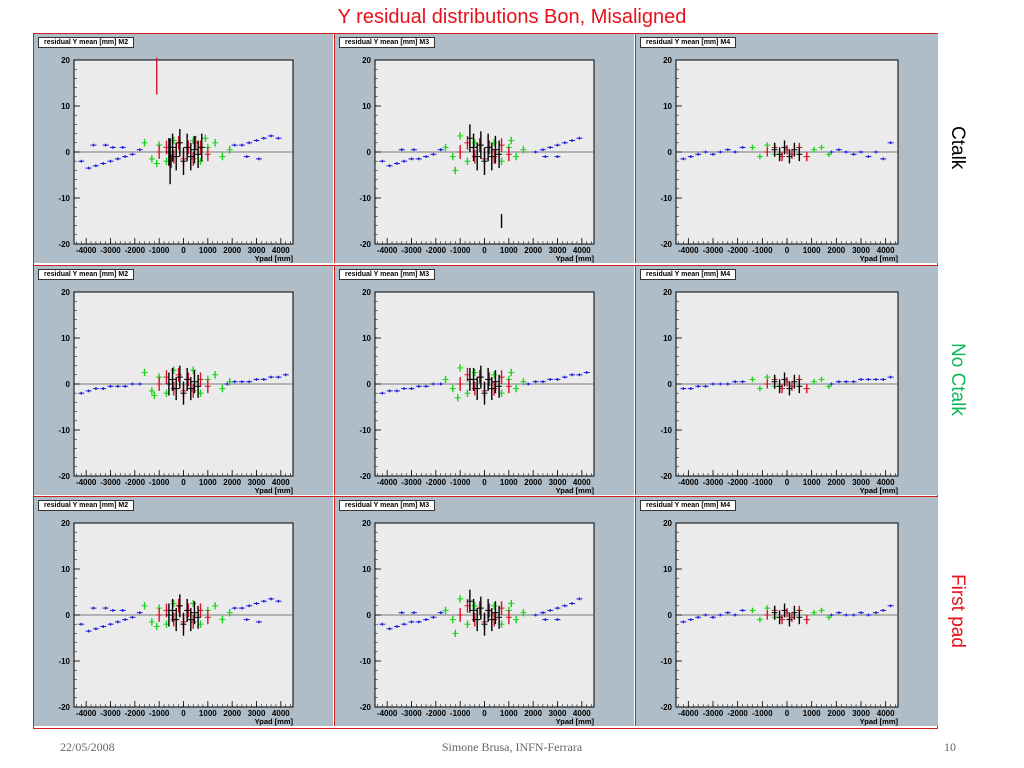  I want to click on row-label-ctalk: Ctalk, so click(957, 148).